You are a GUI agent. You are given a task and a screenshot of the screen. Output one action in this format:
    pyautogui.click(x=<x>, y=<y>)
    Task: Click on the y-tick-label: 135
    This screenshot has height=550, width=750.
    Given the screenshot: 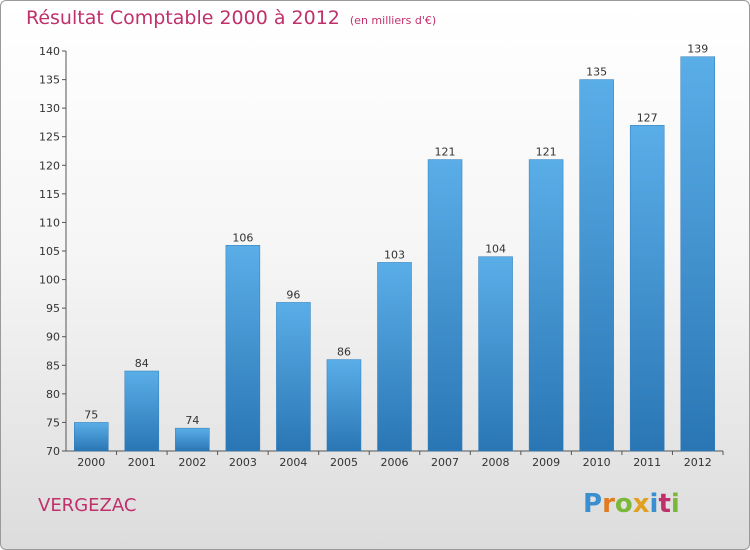 What is the action you would take?
    pyautogui.click(x=49, y=80)
    